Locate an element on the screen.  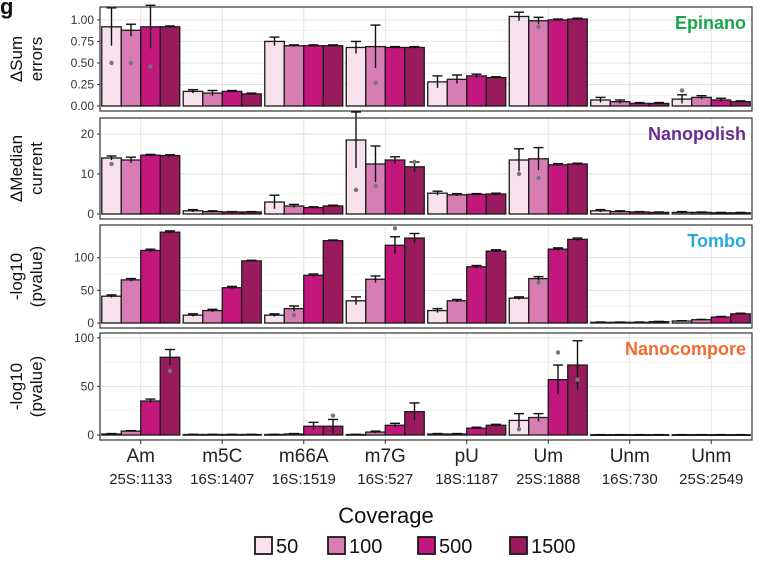
x-tick-label-pos: 25S:1888 is located at coordinates (548, 479).